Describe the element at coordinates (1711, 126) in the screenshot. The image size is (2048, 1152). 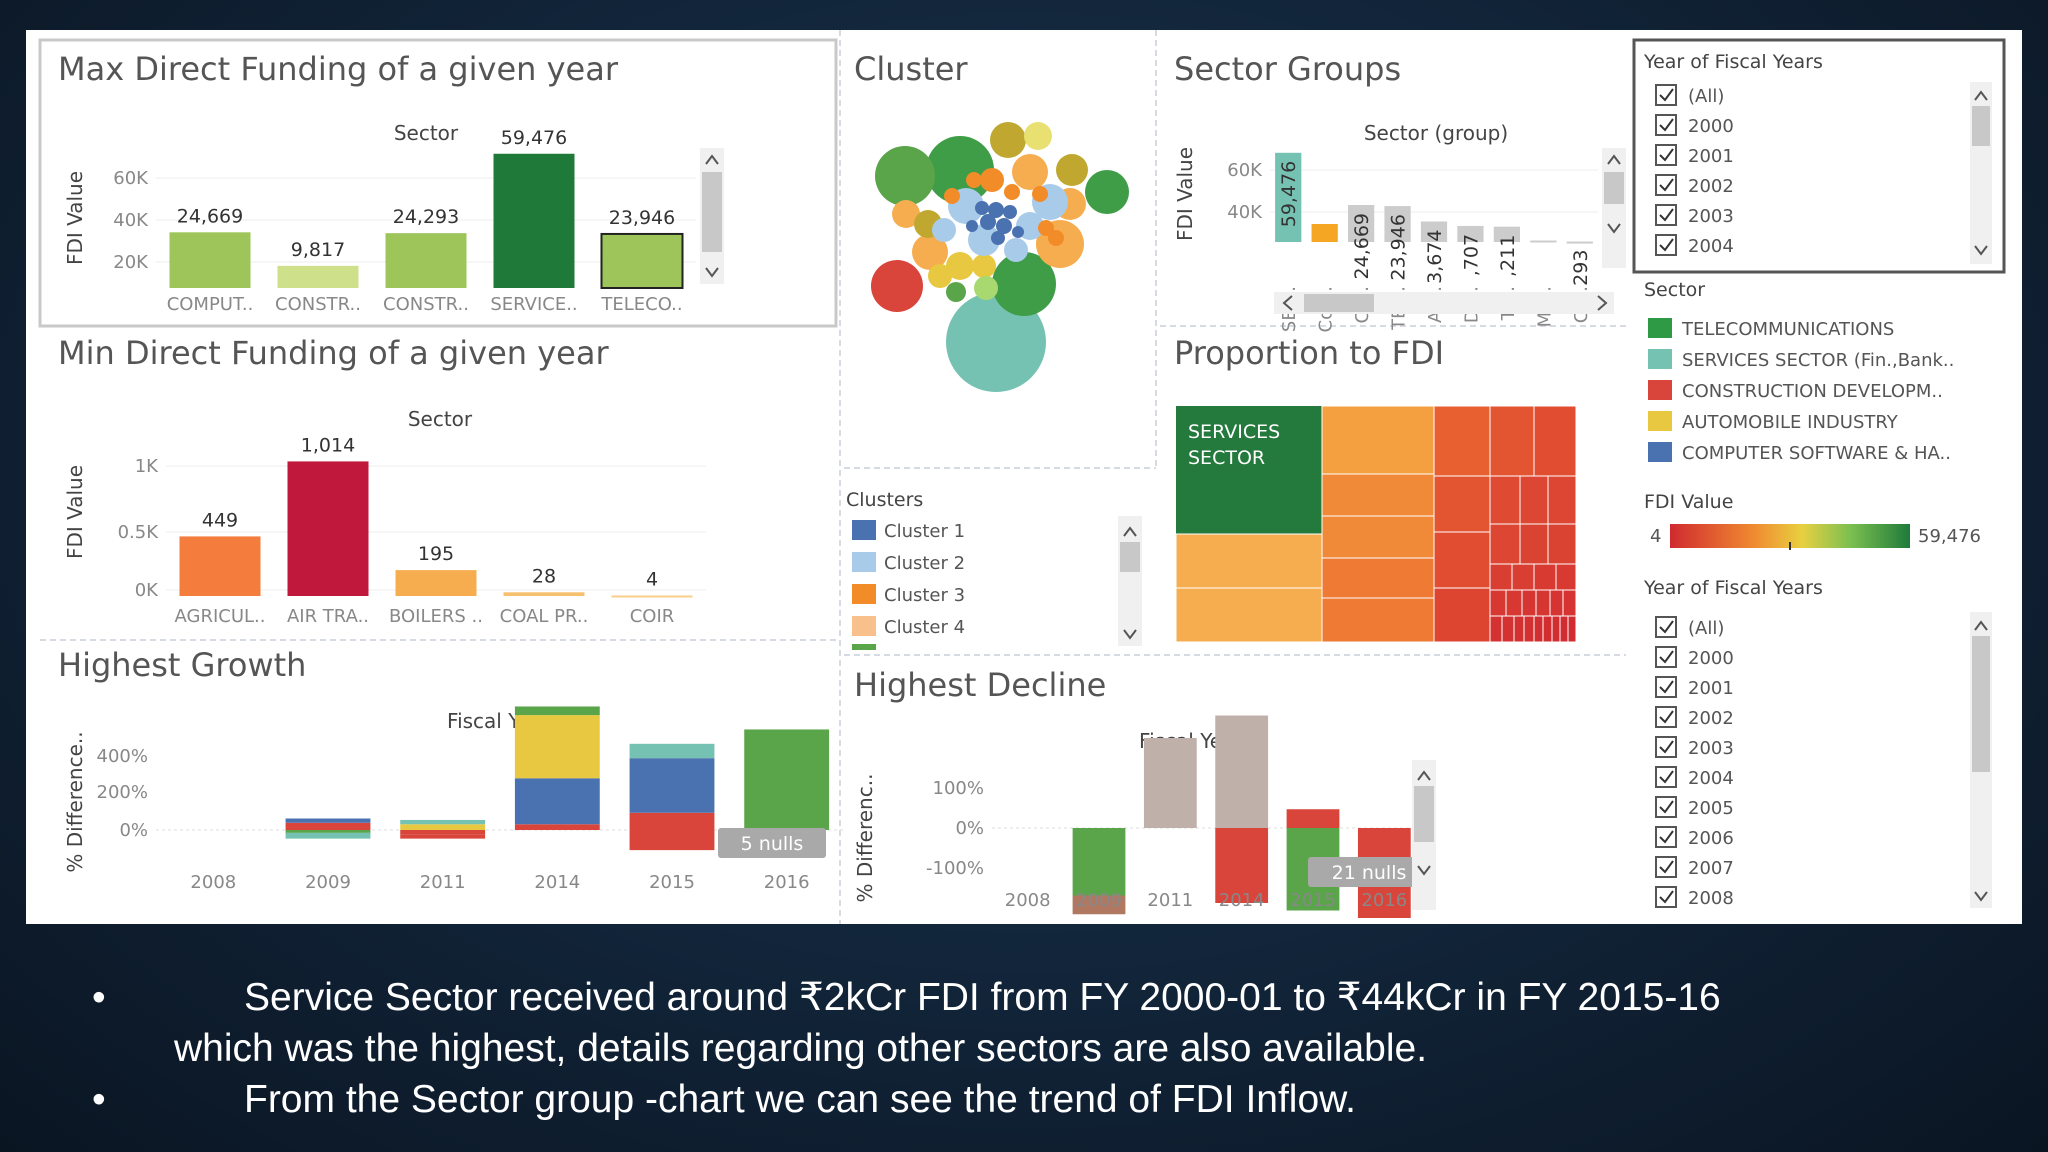
I see `year-option-label: 2000` at that location.